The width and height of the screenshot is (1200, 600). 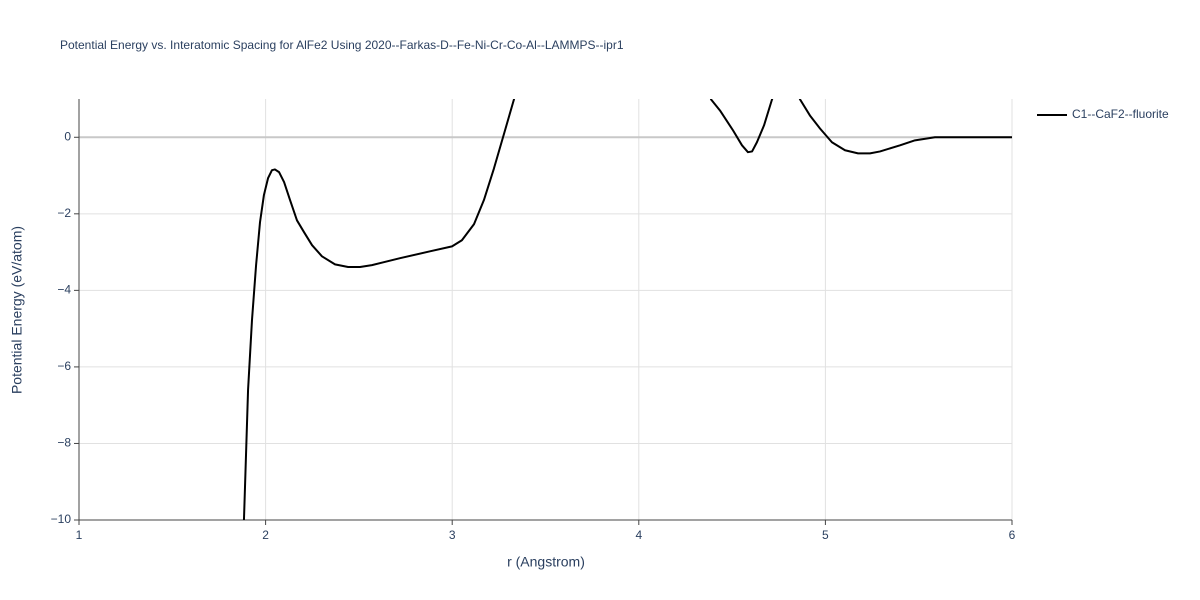 What do you see at coordinates (79, 535) in the screenshot?
I see `x-tick-label: 1` at bounding box center [79, 535].